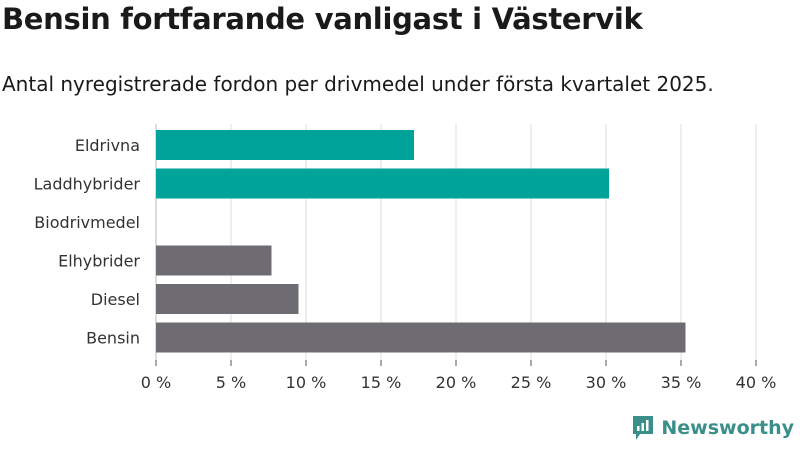 Image resolution: width=800 pixels, height=450 pixels. I want to click on x-tick-label: 5 %, so click(231, 382).